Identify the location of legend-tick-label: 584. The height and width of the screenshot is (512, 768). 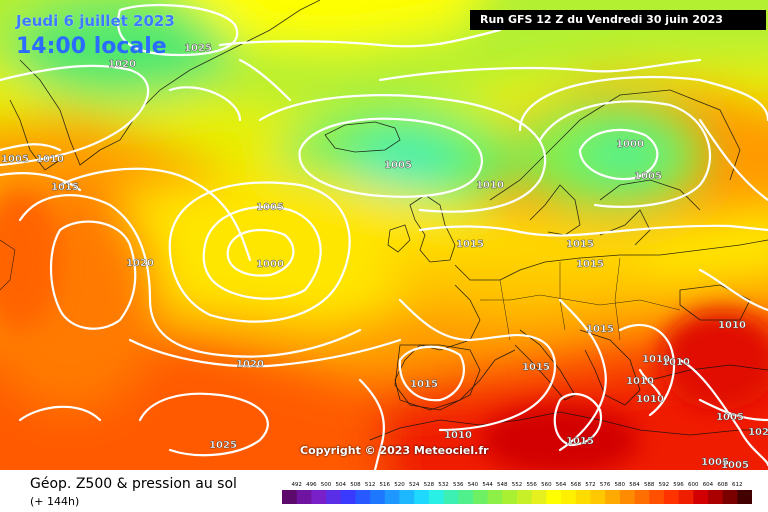
(634, 485).